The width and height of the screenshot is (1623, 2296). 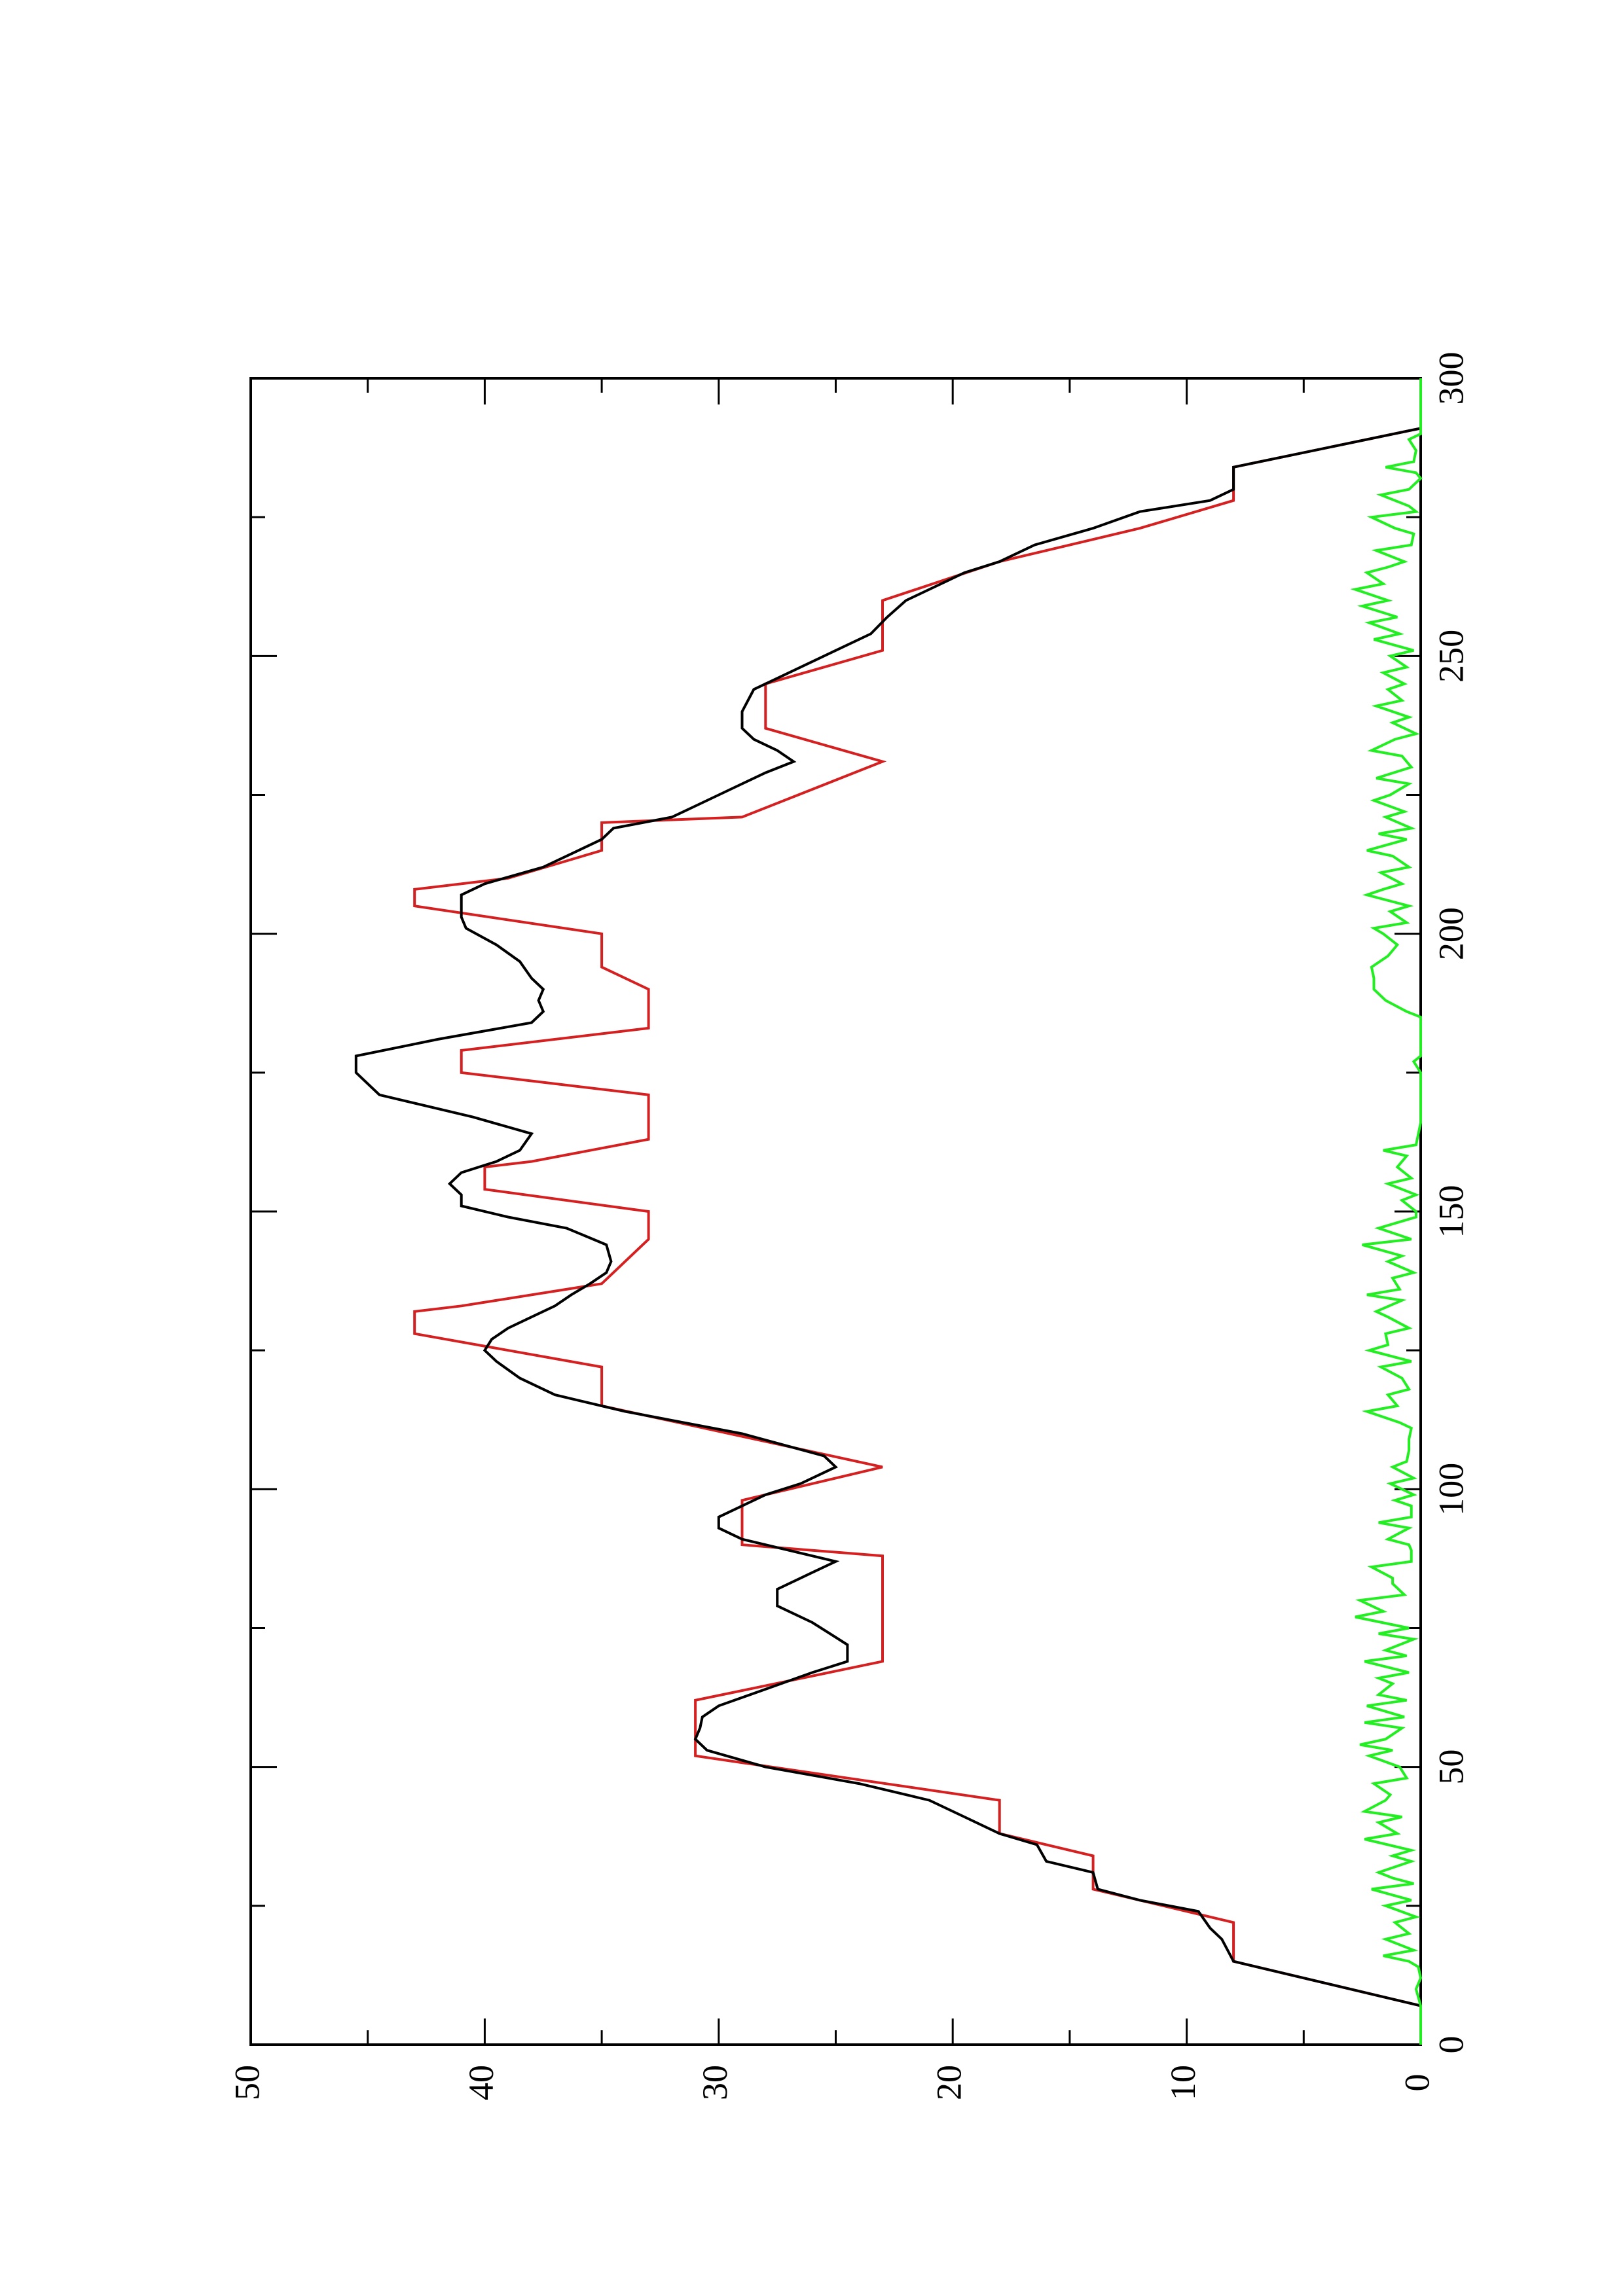 What do you see at coordinates (1450, 2045) in the screenshot?
I see `x-tick-label: 0` at bounding box center [1450, 2045].